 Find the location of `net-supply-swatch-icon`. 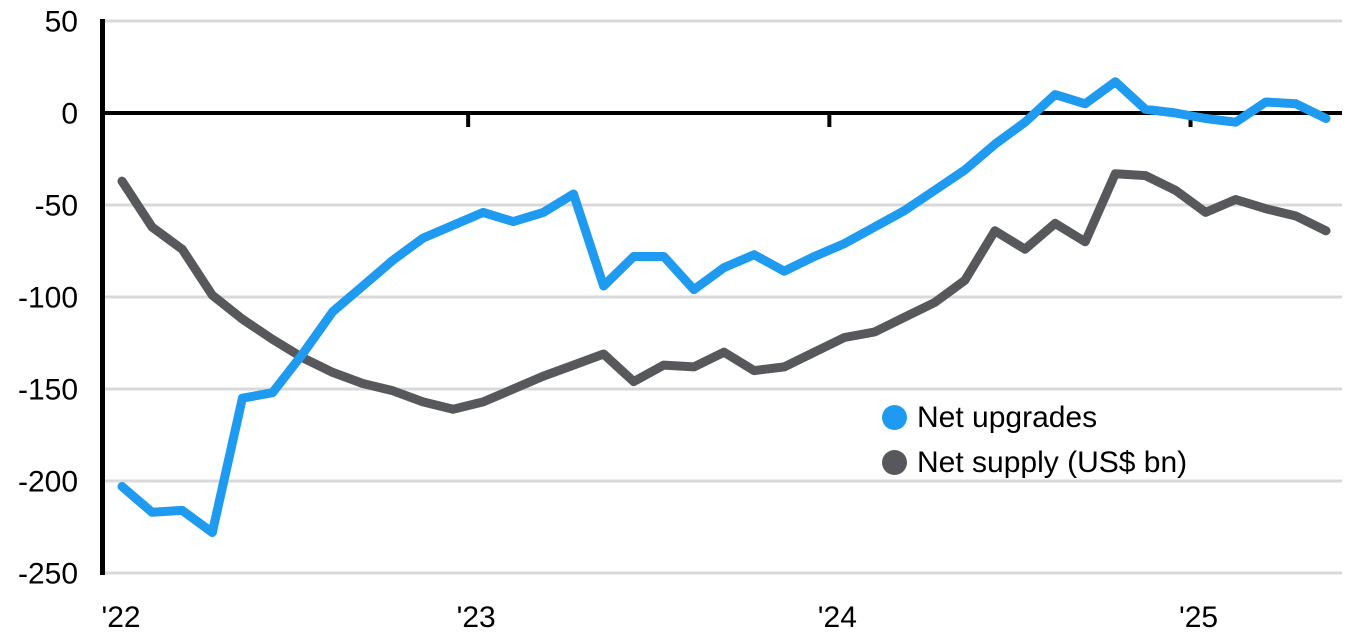

net-supply-swatch-icon is located at coordinates (894, 462).